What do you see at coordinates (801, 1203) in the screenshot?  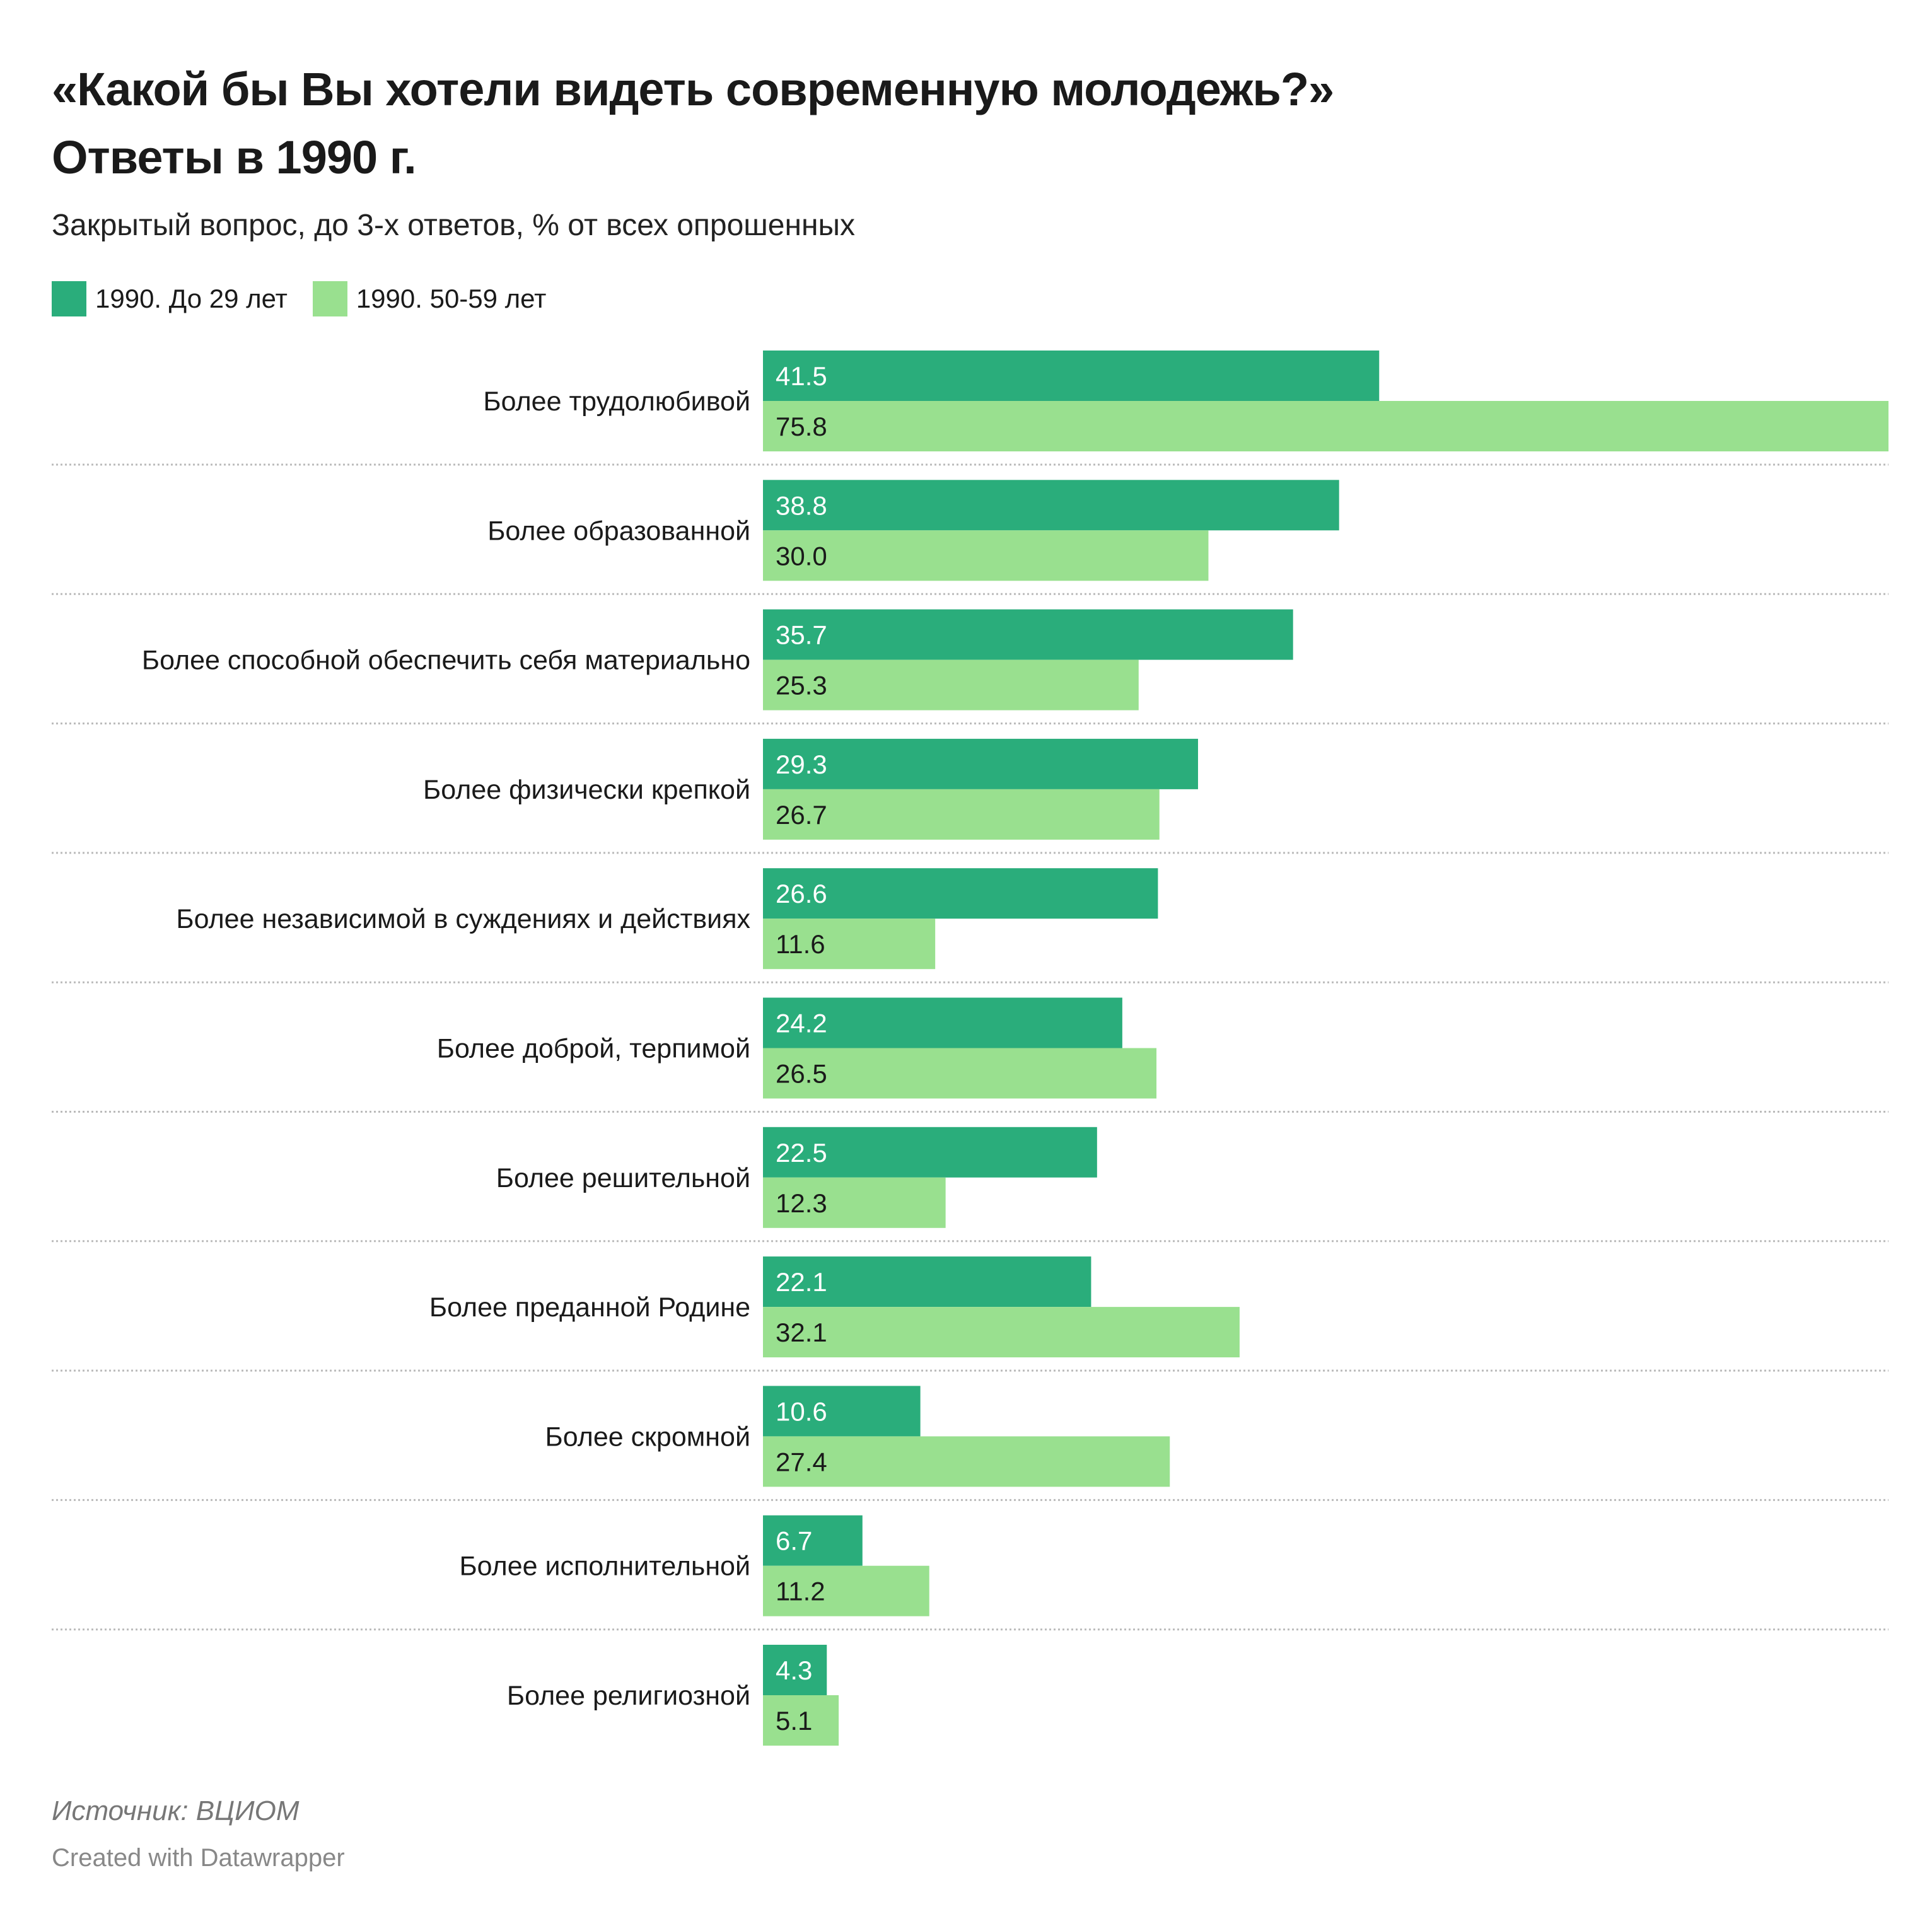 I see `value-label: 12.3` at bounding box center [801, 1203].